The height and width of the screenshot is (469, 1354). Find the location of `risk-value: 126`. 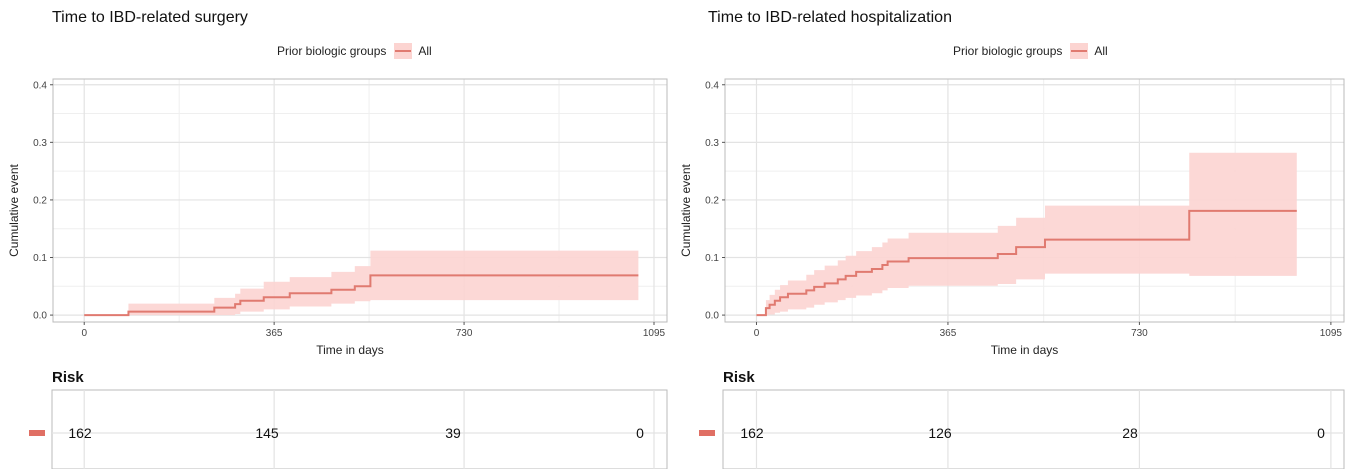

risk-value: 126 is located at coordinates (940, 433).